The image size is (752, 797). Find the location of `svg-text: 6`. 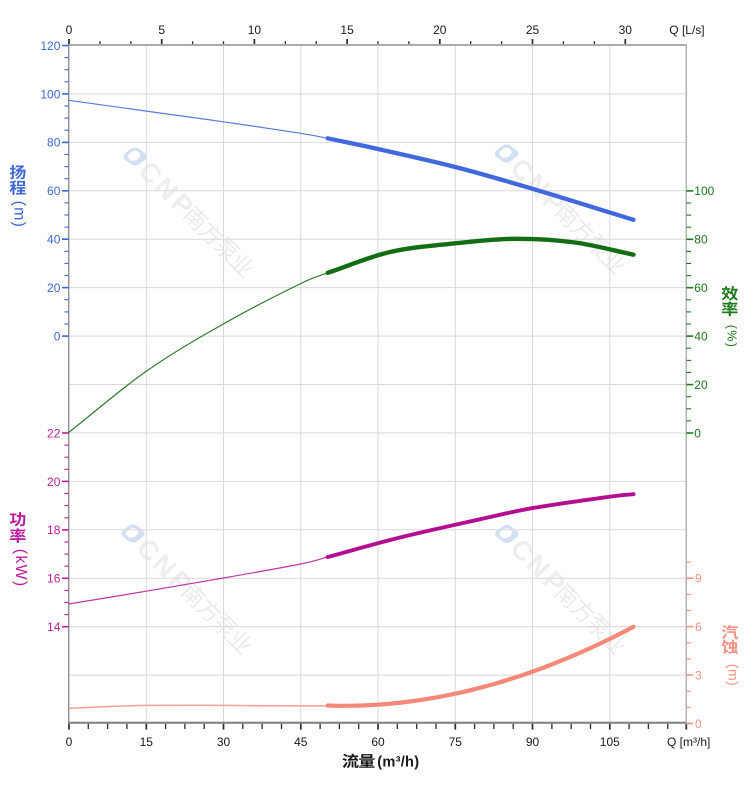

svg-text: 6 is located at coordinates (698, 627).